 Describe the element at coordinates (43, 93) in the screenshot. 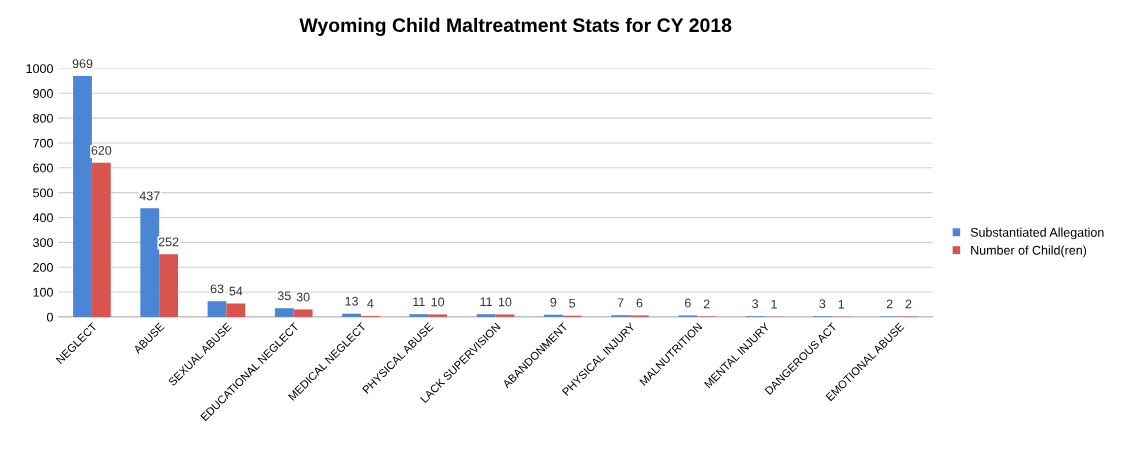

I see `y-tick-label: 900` at that location.